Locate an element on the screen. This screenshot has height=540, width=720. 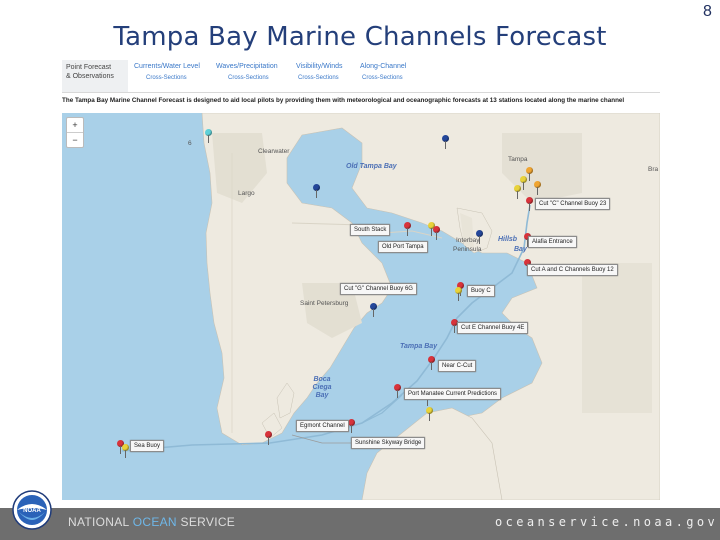
place-tampa-bay: Tampa Bay is located at coordinates (419, 346).